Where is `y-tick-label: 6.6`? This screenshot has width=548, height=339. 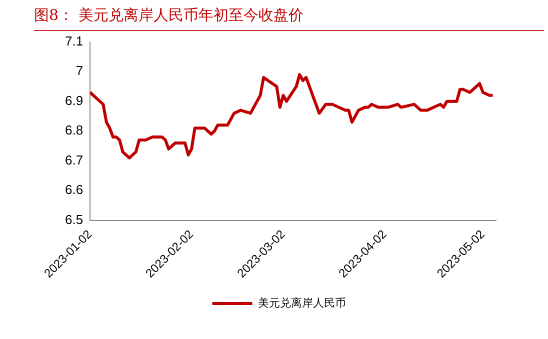 y-tick-label: 6.6 is located at coordinates (74, 190).